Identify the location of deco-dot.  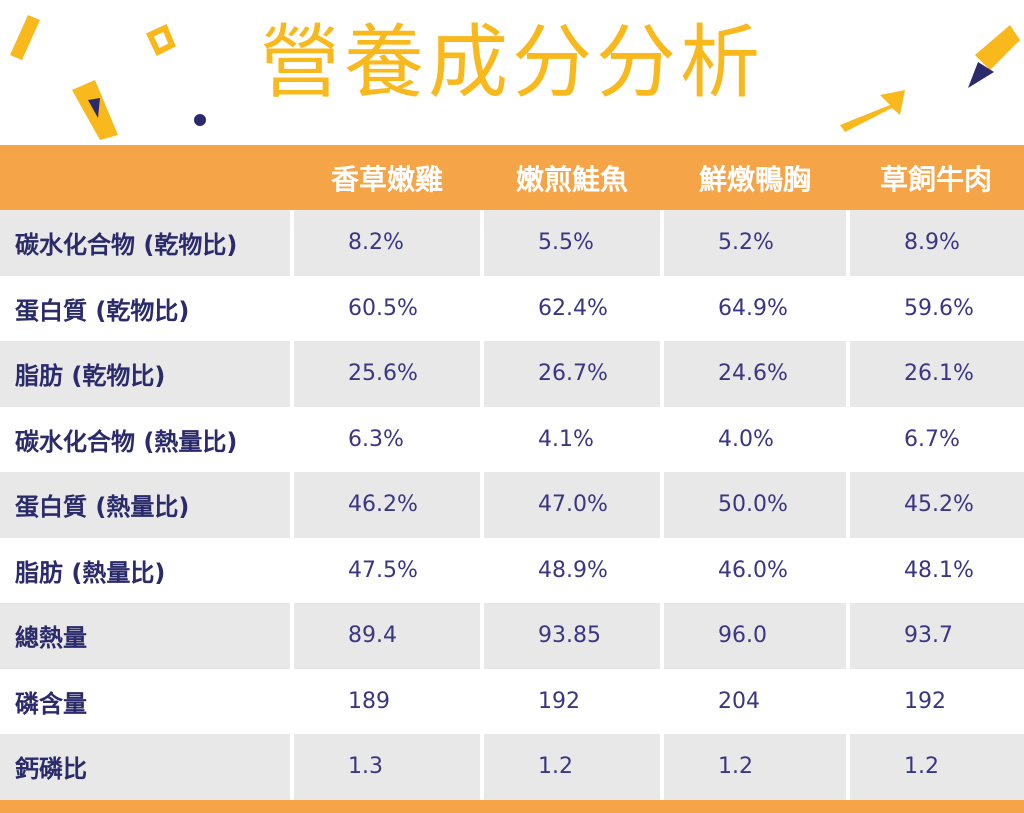
(200, 120).